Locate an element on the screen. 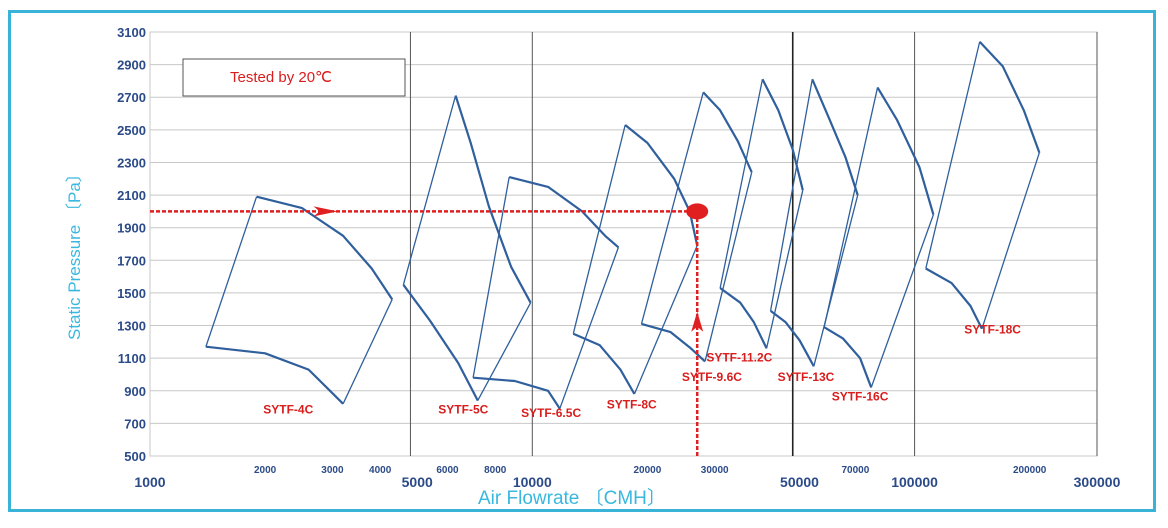 The width and height of the screenshot is (1168, 528). x-minor-tick-label: 200000 is located at coordinates (1030, 470).